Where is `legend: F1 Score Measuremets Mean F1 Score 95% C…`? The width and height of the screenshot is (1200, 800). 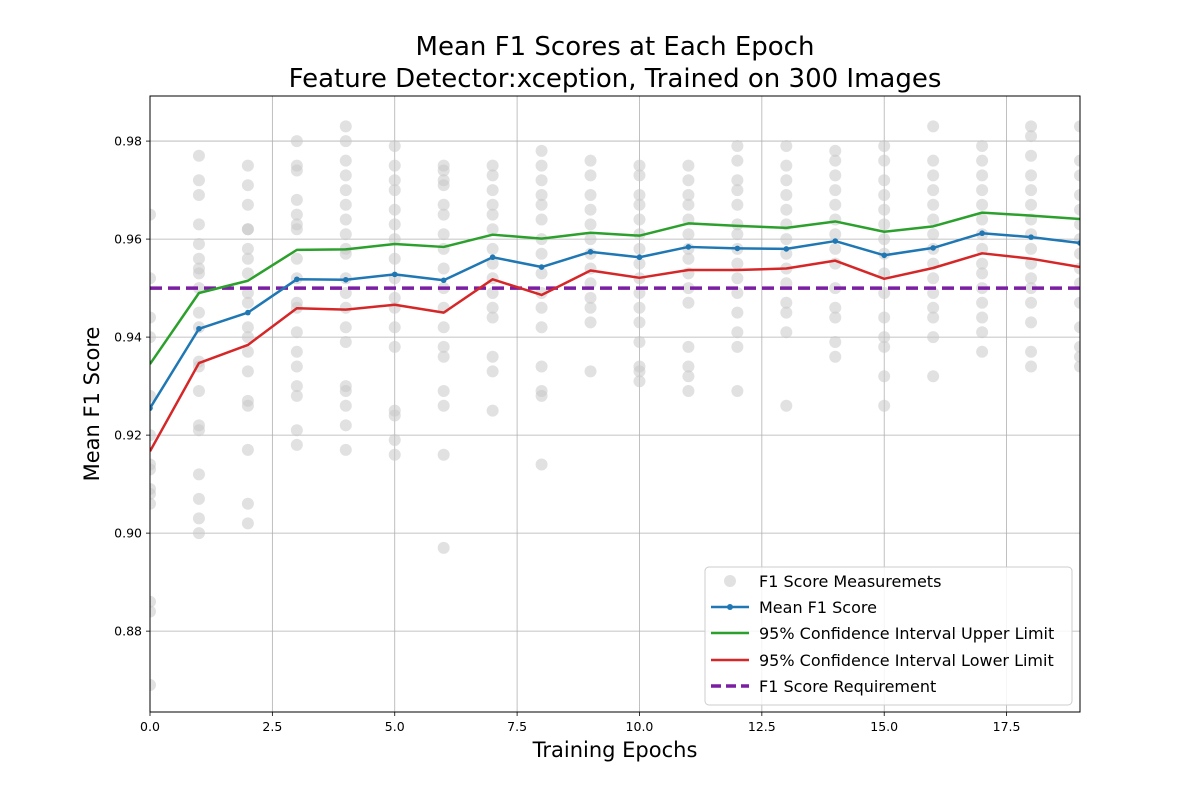
legend: F1 Score Measuremets Mean F1 Score 95% C… is located at coordinates (888, 636).